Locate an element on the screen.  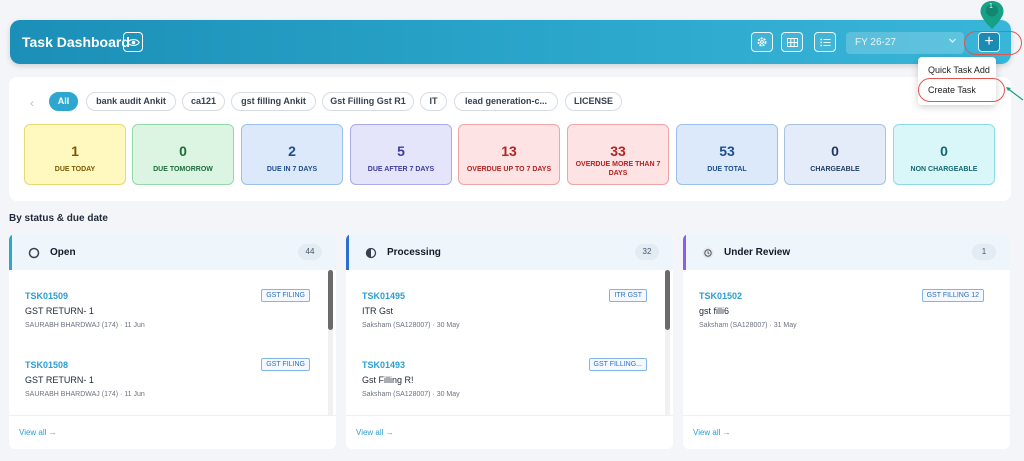
summary-card: 0 DUE TOMORROW is located at coordinates (183, 154).